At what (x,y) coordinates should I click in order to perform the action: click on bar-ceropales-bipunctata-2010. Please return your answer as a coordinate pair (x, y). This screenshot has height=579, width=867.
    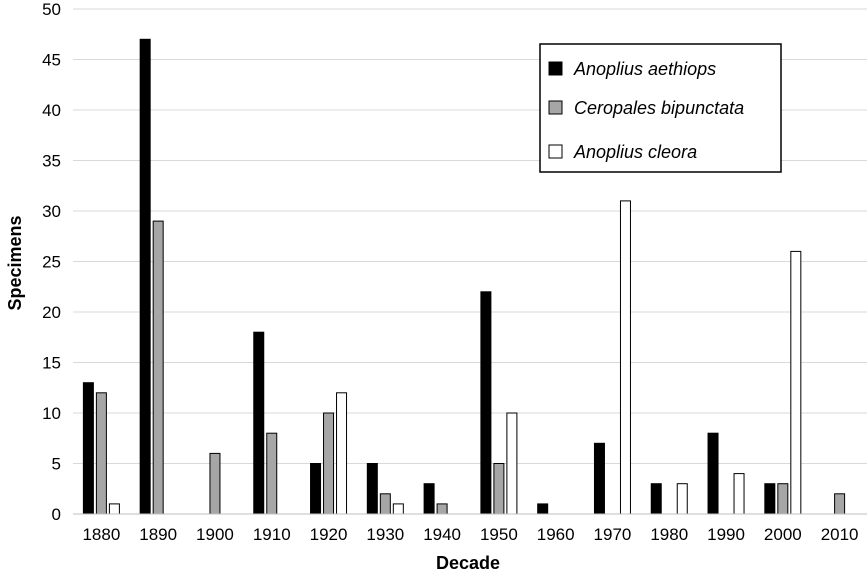
    Looking at the image, I should click on (840, 504).